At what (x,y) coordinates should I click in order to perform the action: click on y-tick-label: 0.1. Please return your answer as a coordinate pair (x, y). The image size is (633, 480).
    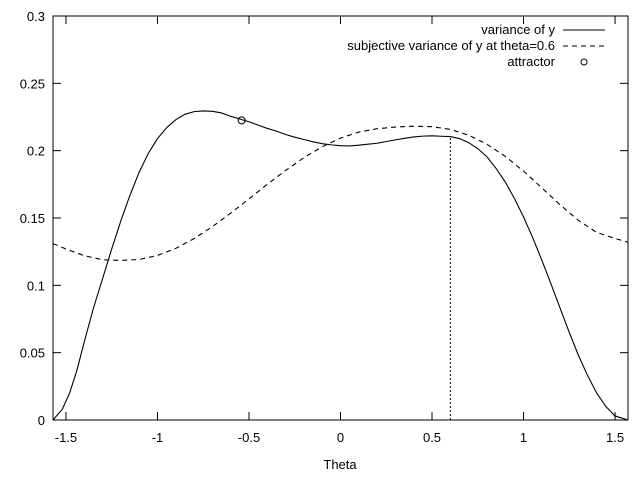
    Looking at the image, I should click on (36, 285).